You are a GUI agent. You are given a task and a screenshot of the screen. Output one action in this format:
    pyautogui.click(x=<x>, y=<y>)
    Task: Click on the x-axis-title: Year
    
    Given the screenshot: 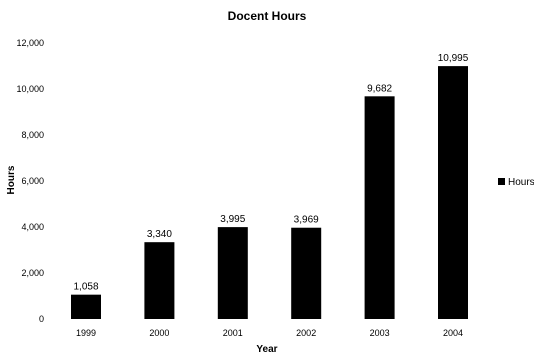 What is the action you would take?
    pyautogui.click(x=266, y=349)
    